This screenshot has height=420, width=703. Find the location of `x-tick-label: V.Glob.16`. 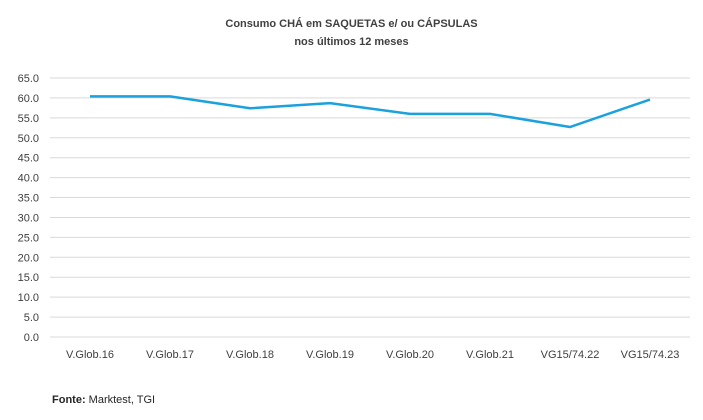

x-tick-label: V.Glob.16 is located at coordinates (90, 355).